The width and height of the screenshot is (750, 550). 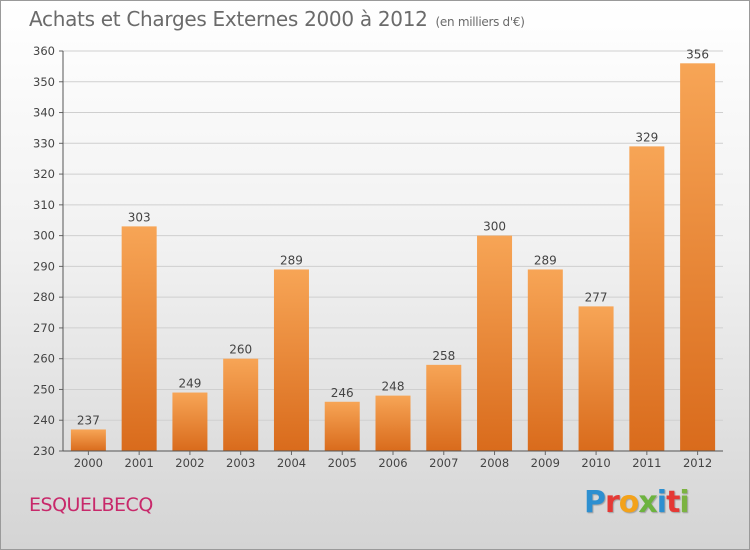 I want to click on logo-letter: x, so click(x=647, y=502).